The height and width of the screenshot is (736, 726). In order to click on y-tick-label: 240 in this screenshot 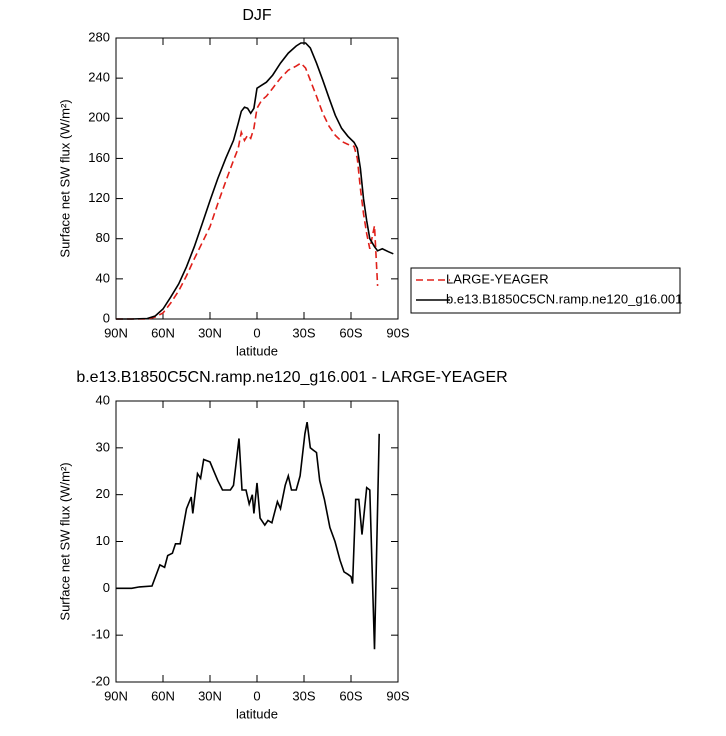, I will do `click(99, 77)`.